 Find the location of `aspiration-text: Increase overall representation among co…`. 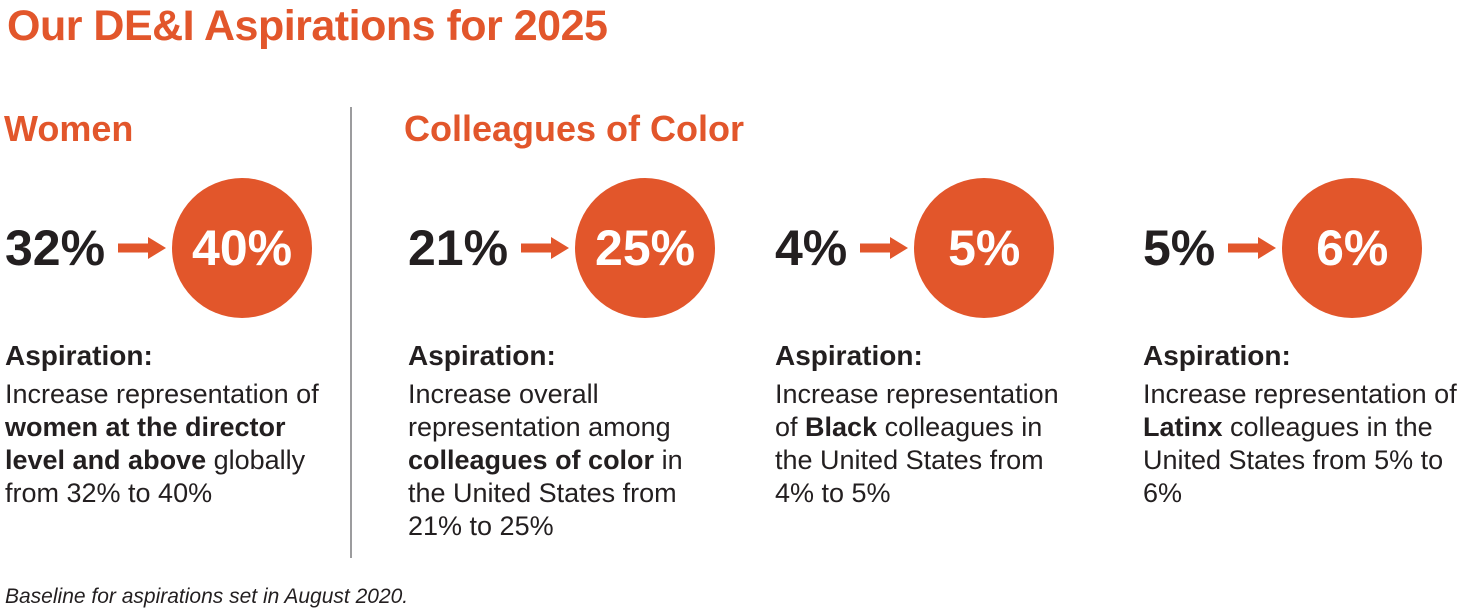

aspiration-text: Increase overall representation among co… is located at coordinates (549, 460).